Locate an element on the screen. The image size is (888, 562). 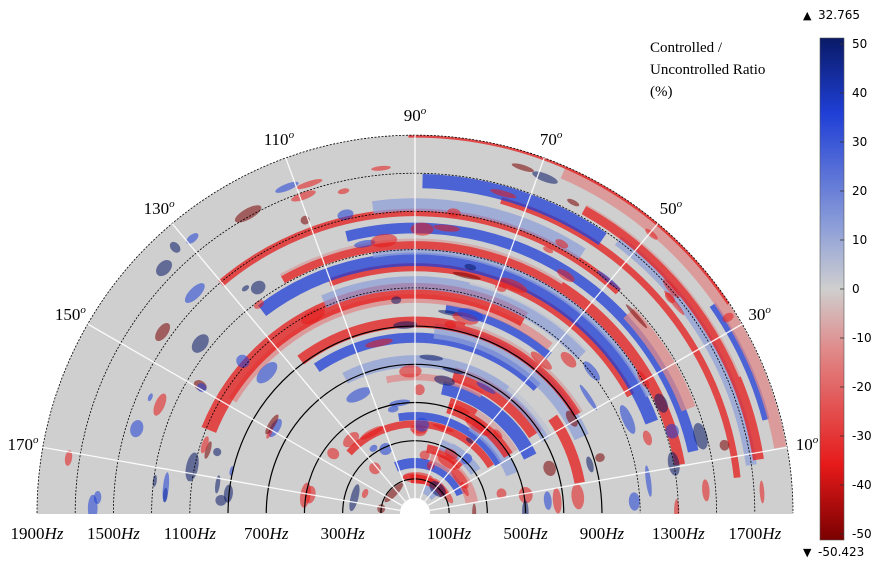
radial-tick-label: 1500Hz is located at coordinates (113, 533).